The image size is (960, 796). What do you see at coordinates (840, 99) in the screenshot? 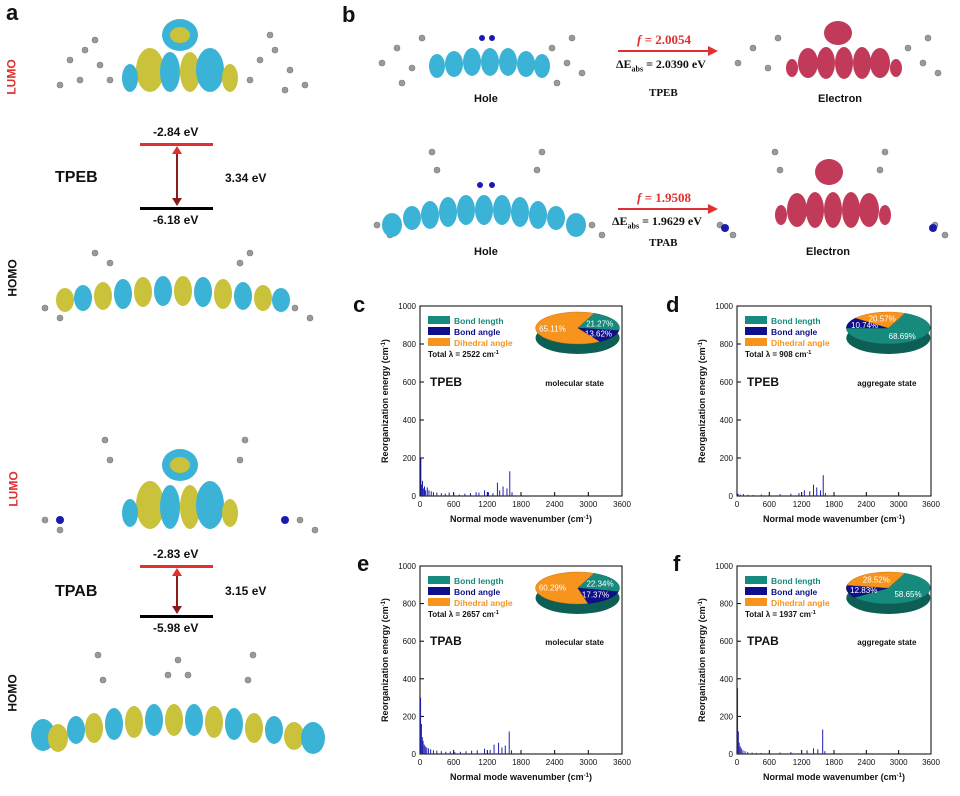
I see `tpeb-electron-label: Electron` at bounding box center [840, 99].